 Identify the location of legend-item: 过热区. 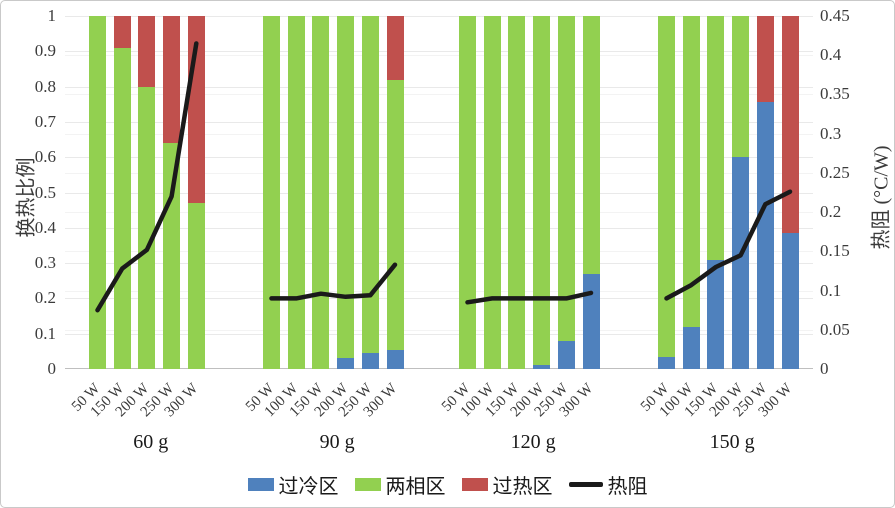
(507, 484).